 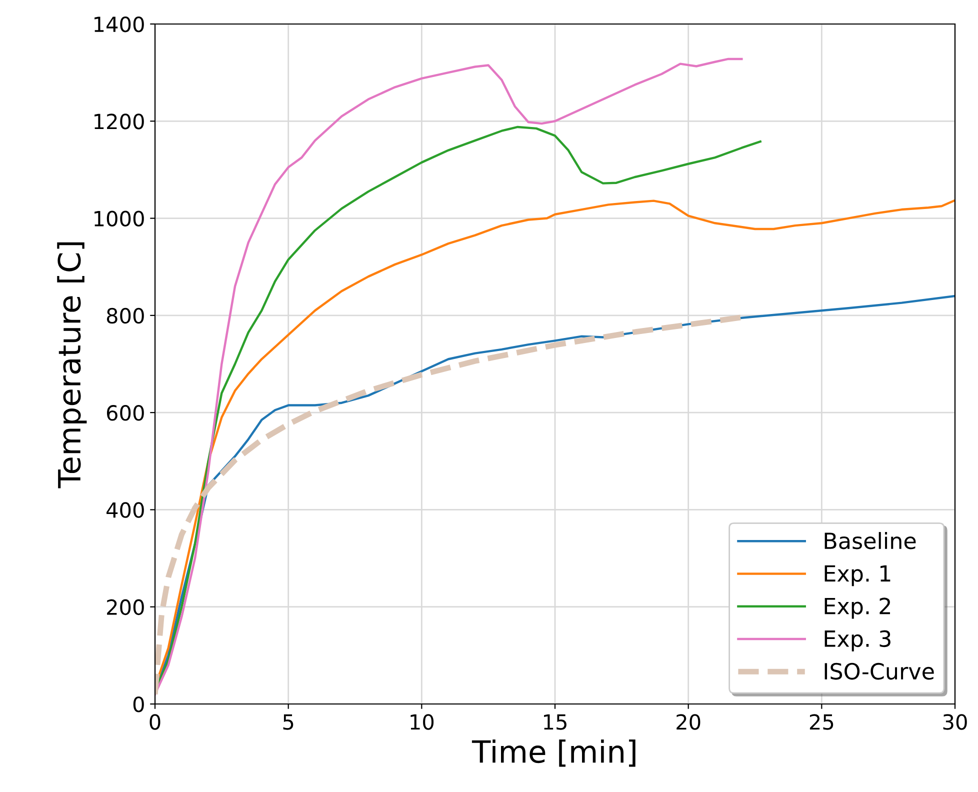 I want to click on y-tick-label: 200, so click(x=125, y=607).